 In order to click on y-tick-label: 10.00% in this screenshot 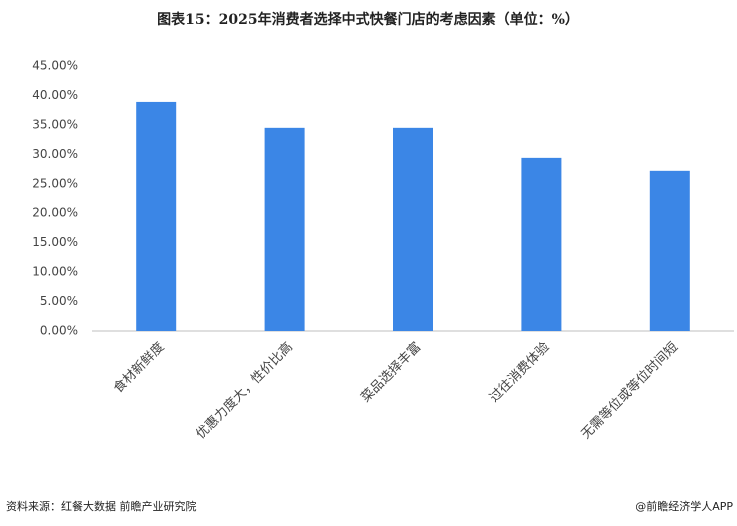, I will do `click(55, 272)`.